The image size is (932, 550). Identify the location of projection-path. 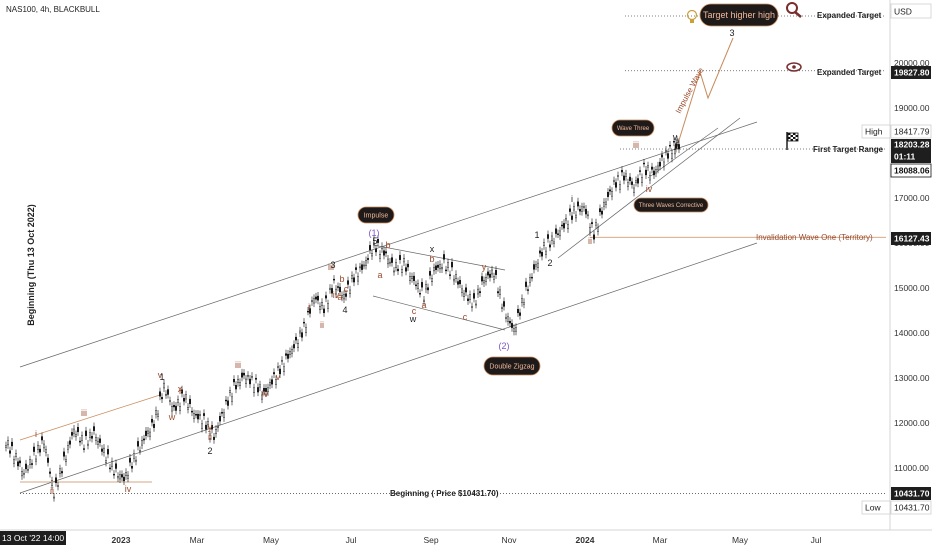
(704, 94).